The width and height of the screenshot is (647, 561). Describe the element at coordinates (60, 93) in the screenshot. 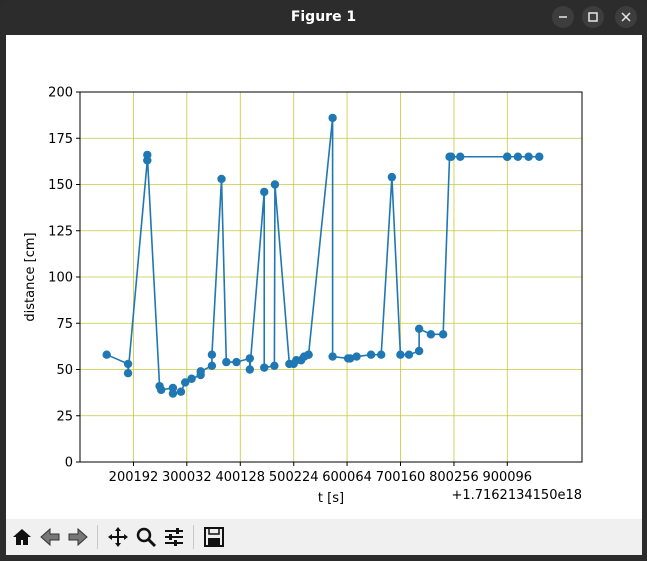

I see `y-tick-label: 200` at that location.